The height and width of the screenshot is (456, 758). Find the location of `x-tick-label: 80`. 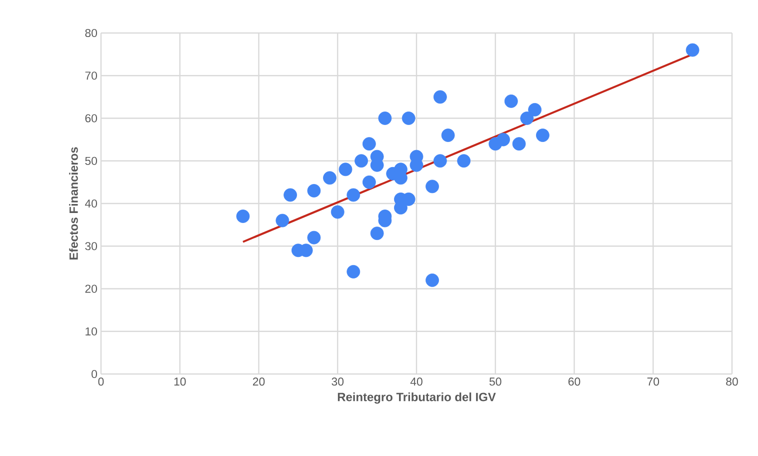

x-tick-label: 80 is located at coordinates (732, 382).